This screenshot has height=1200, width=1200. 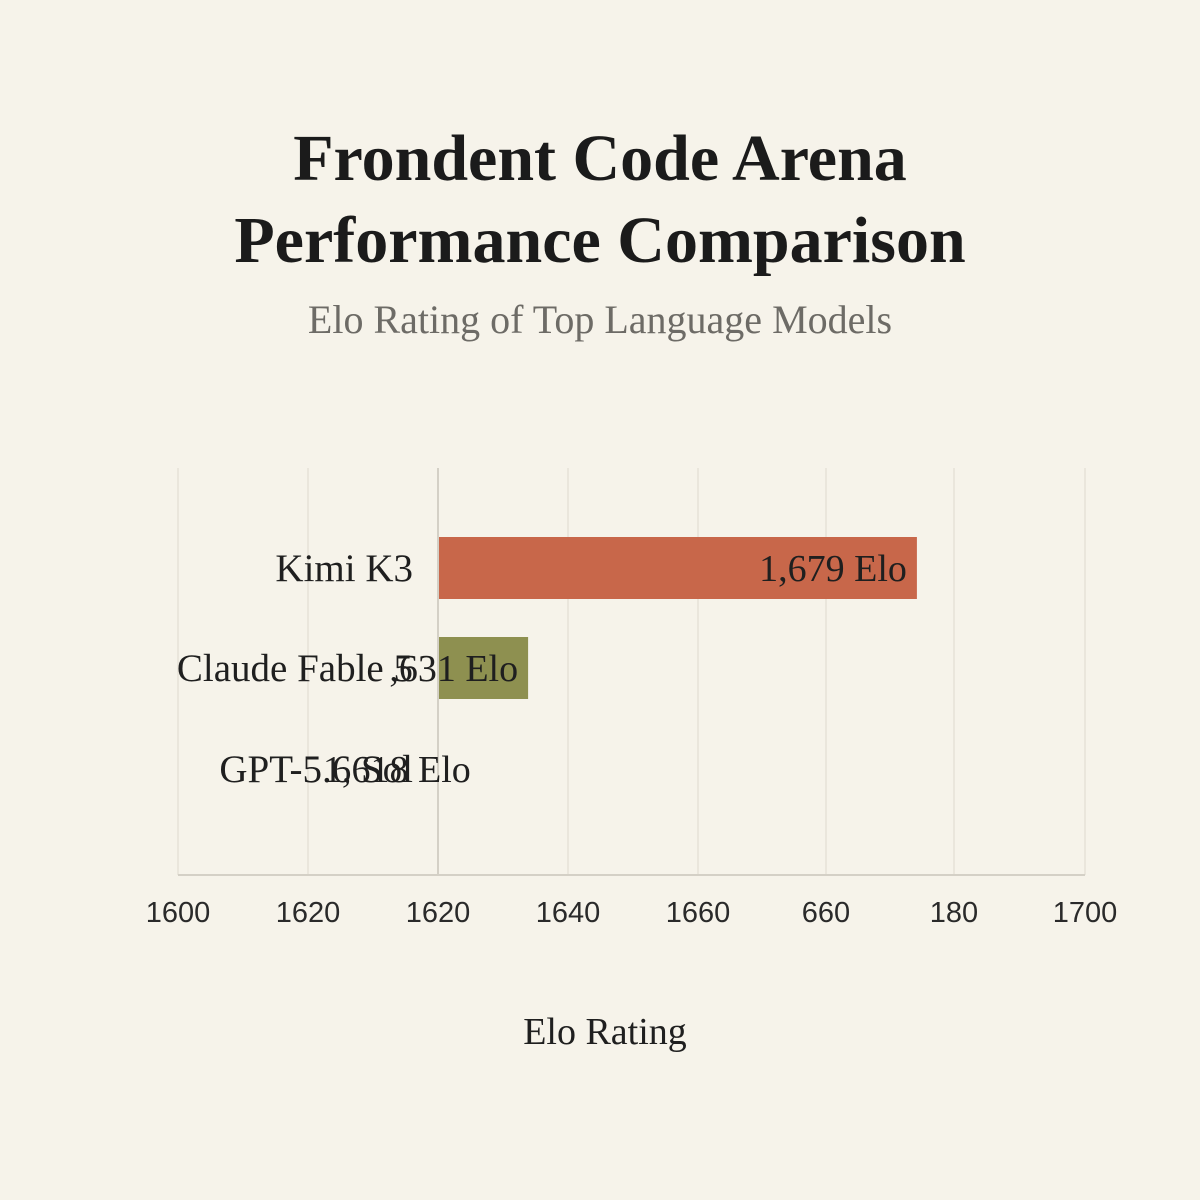 What do you see at coordinates (397, 770) in the screenshot?
I see `value-label-2: 1,618 Elo` at bounding box center [397, 770].